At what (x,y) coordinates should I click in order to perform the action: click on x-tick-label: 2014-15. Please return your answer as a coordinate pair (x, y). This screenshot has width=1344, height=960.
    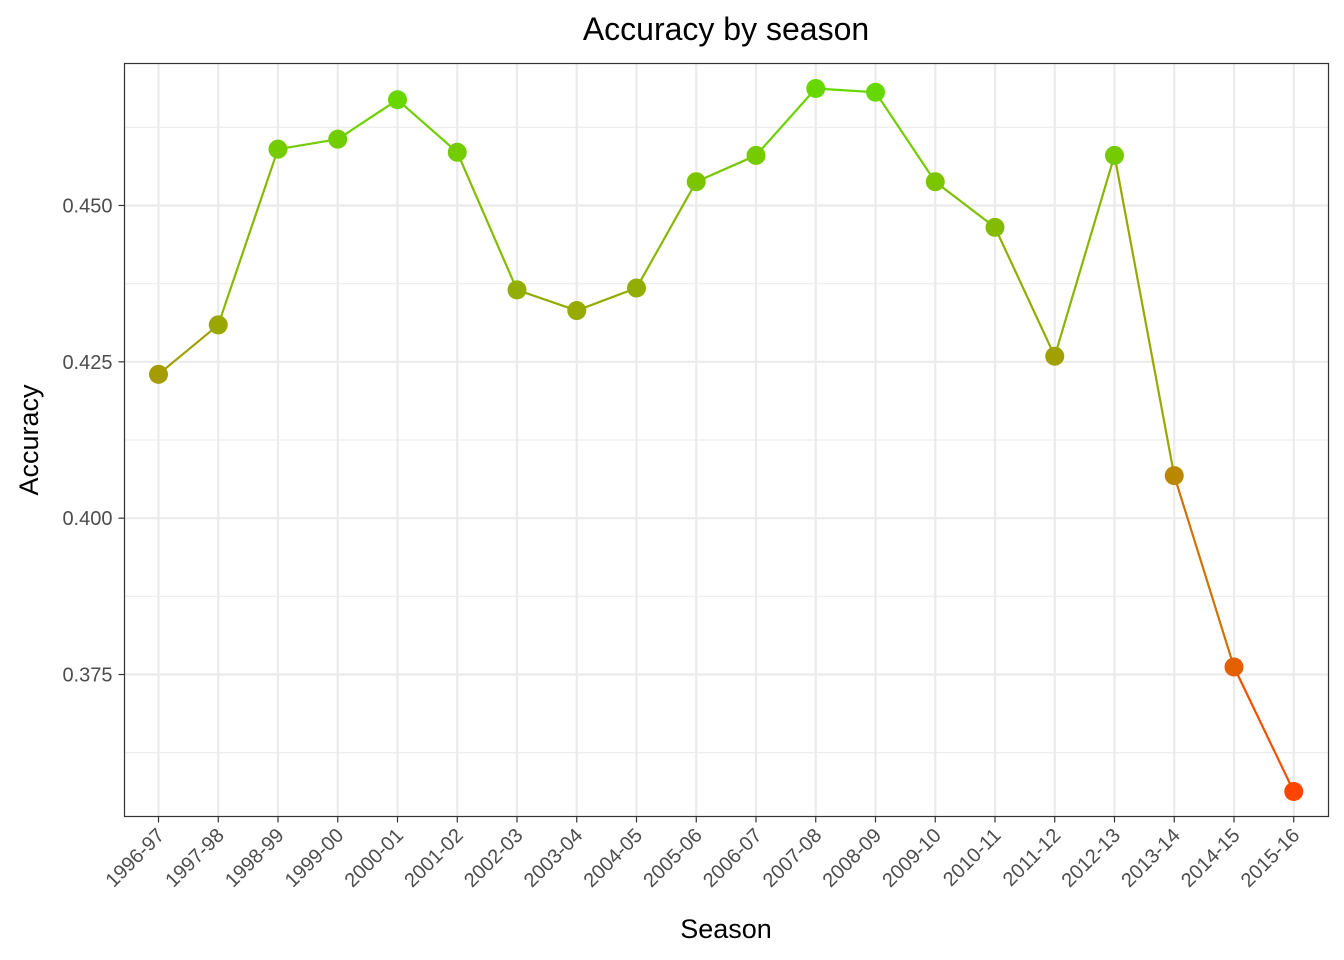
    Looking at the image, I should click on (1210, 857).